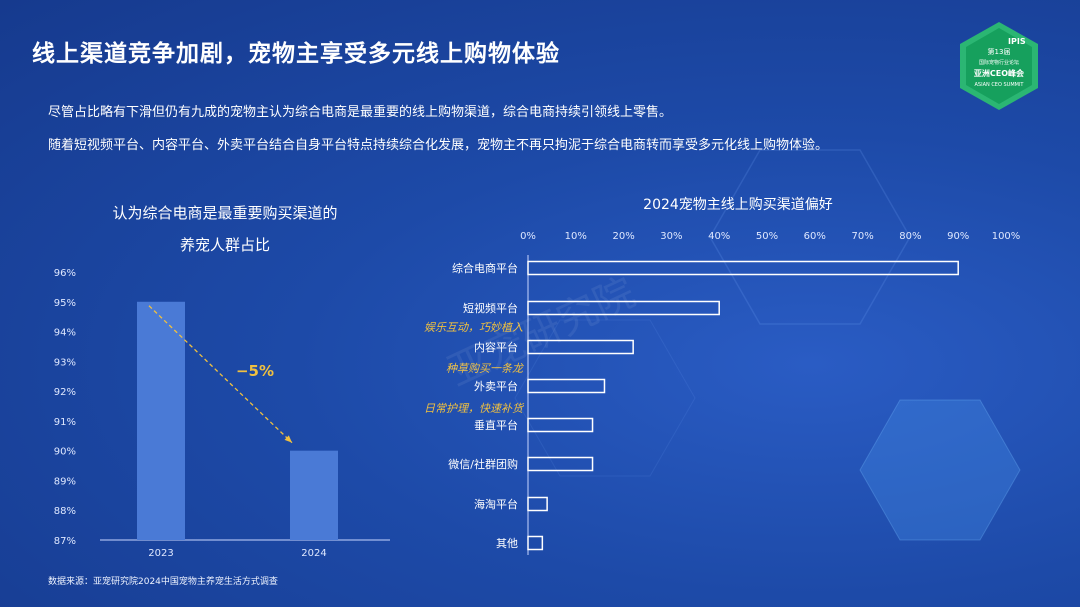 The image size is (1080, 607). What do you see at coordinates (496, 504) in the screenshot?
I see `category-label: 海淘平台` at bounding box center [496, 504].